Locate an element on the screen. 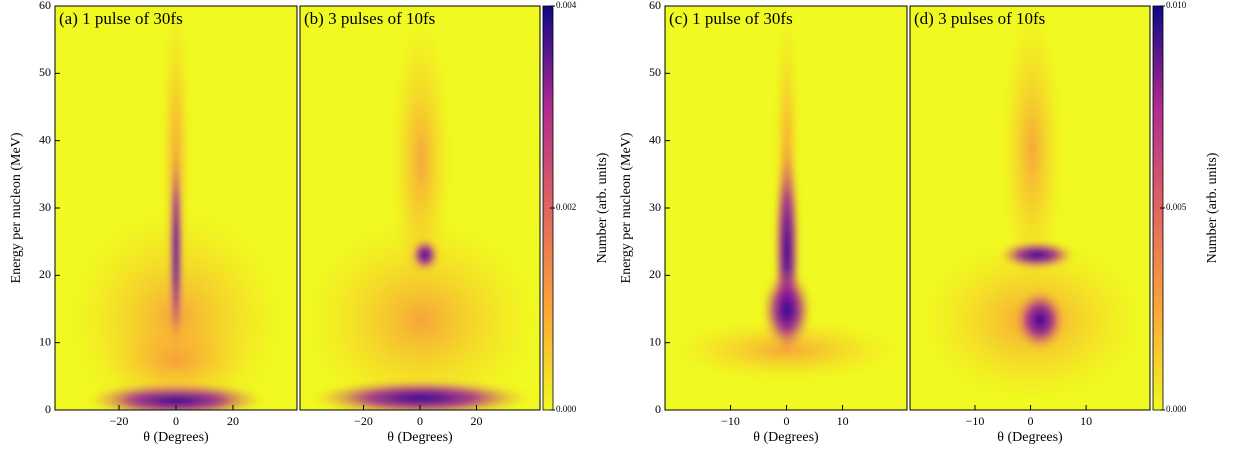  panel-title: (c) 1 pulse of 30fs is located at coordinates (731, 18).